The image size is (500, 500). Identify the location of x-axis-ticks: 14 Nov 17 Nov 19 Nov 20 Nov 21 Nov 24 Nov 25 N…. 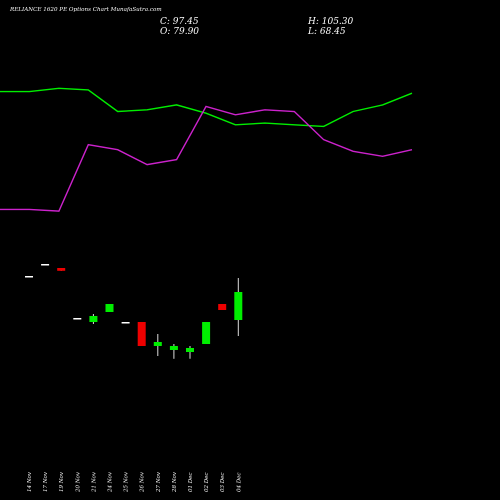
(134, 482).